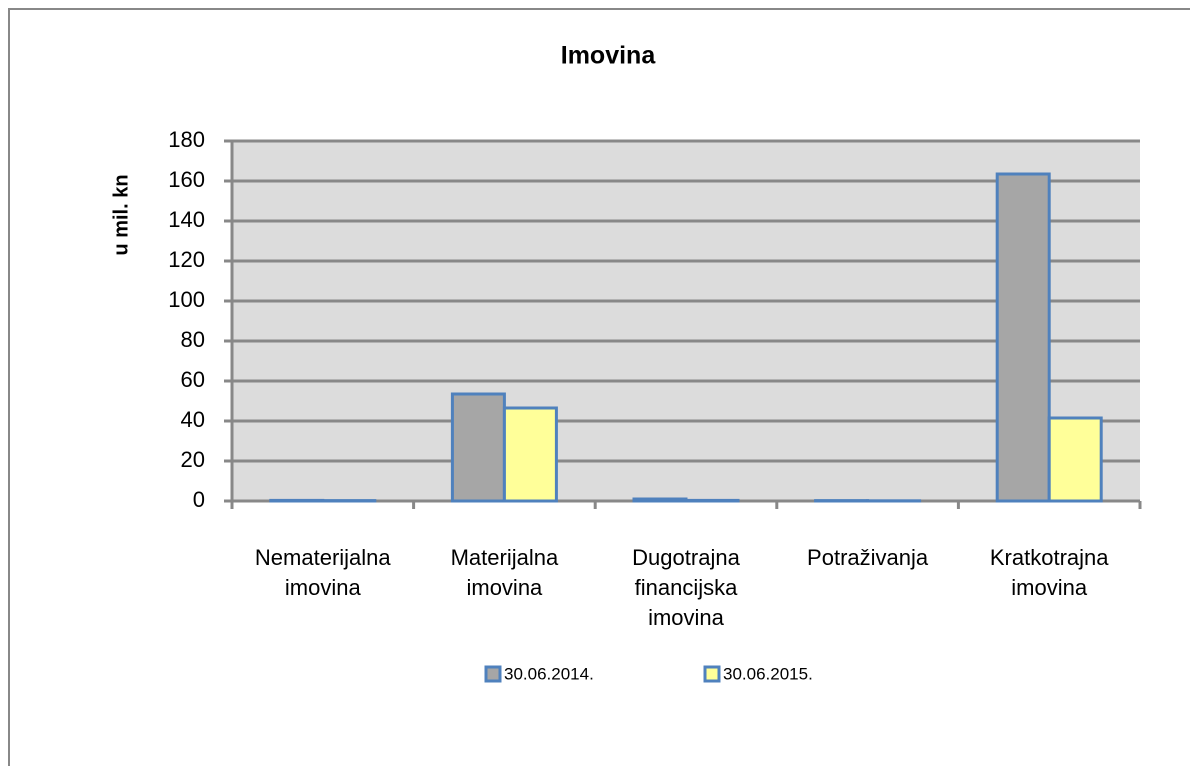 The image size is (1190, 766). What do you see at coordinates (186, 179) in the screenshot?
I see `y-tick-label: 160` at bounding box center [186, 179].